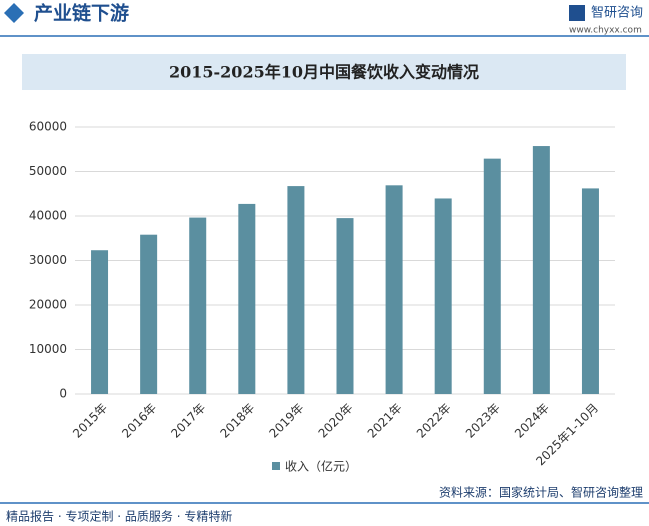 Image resolution: width=649 pixels, height=526 pixels. I want to click on y-tick-label: 10000, so click(48, 349).